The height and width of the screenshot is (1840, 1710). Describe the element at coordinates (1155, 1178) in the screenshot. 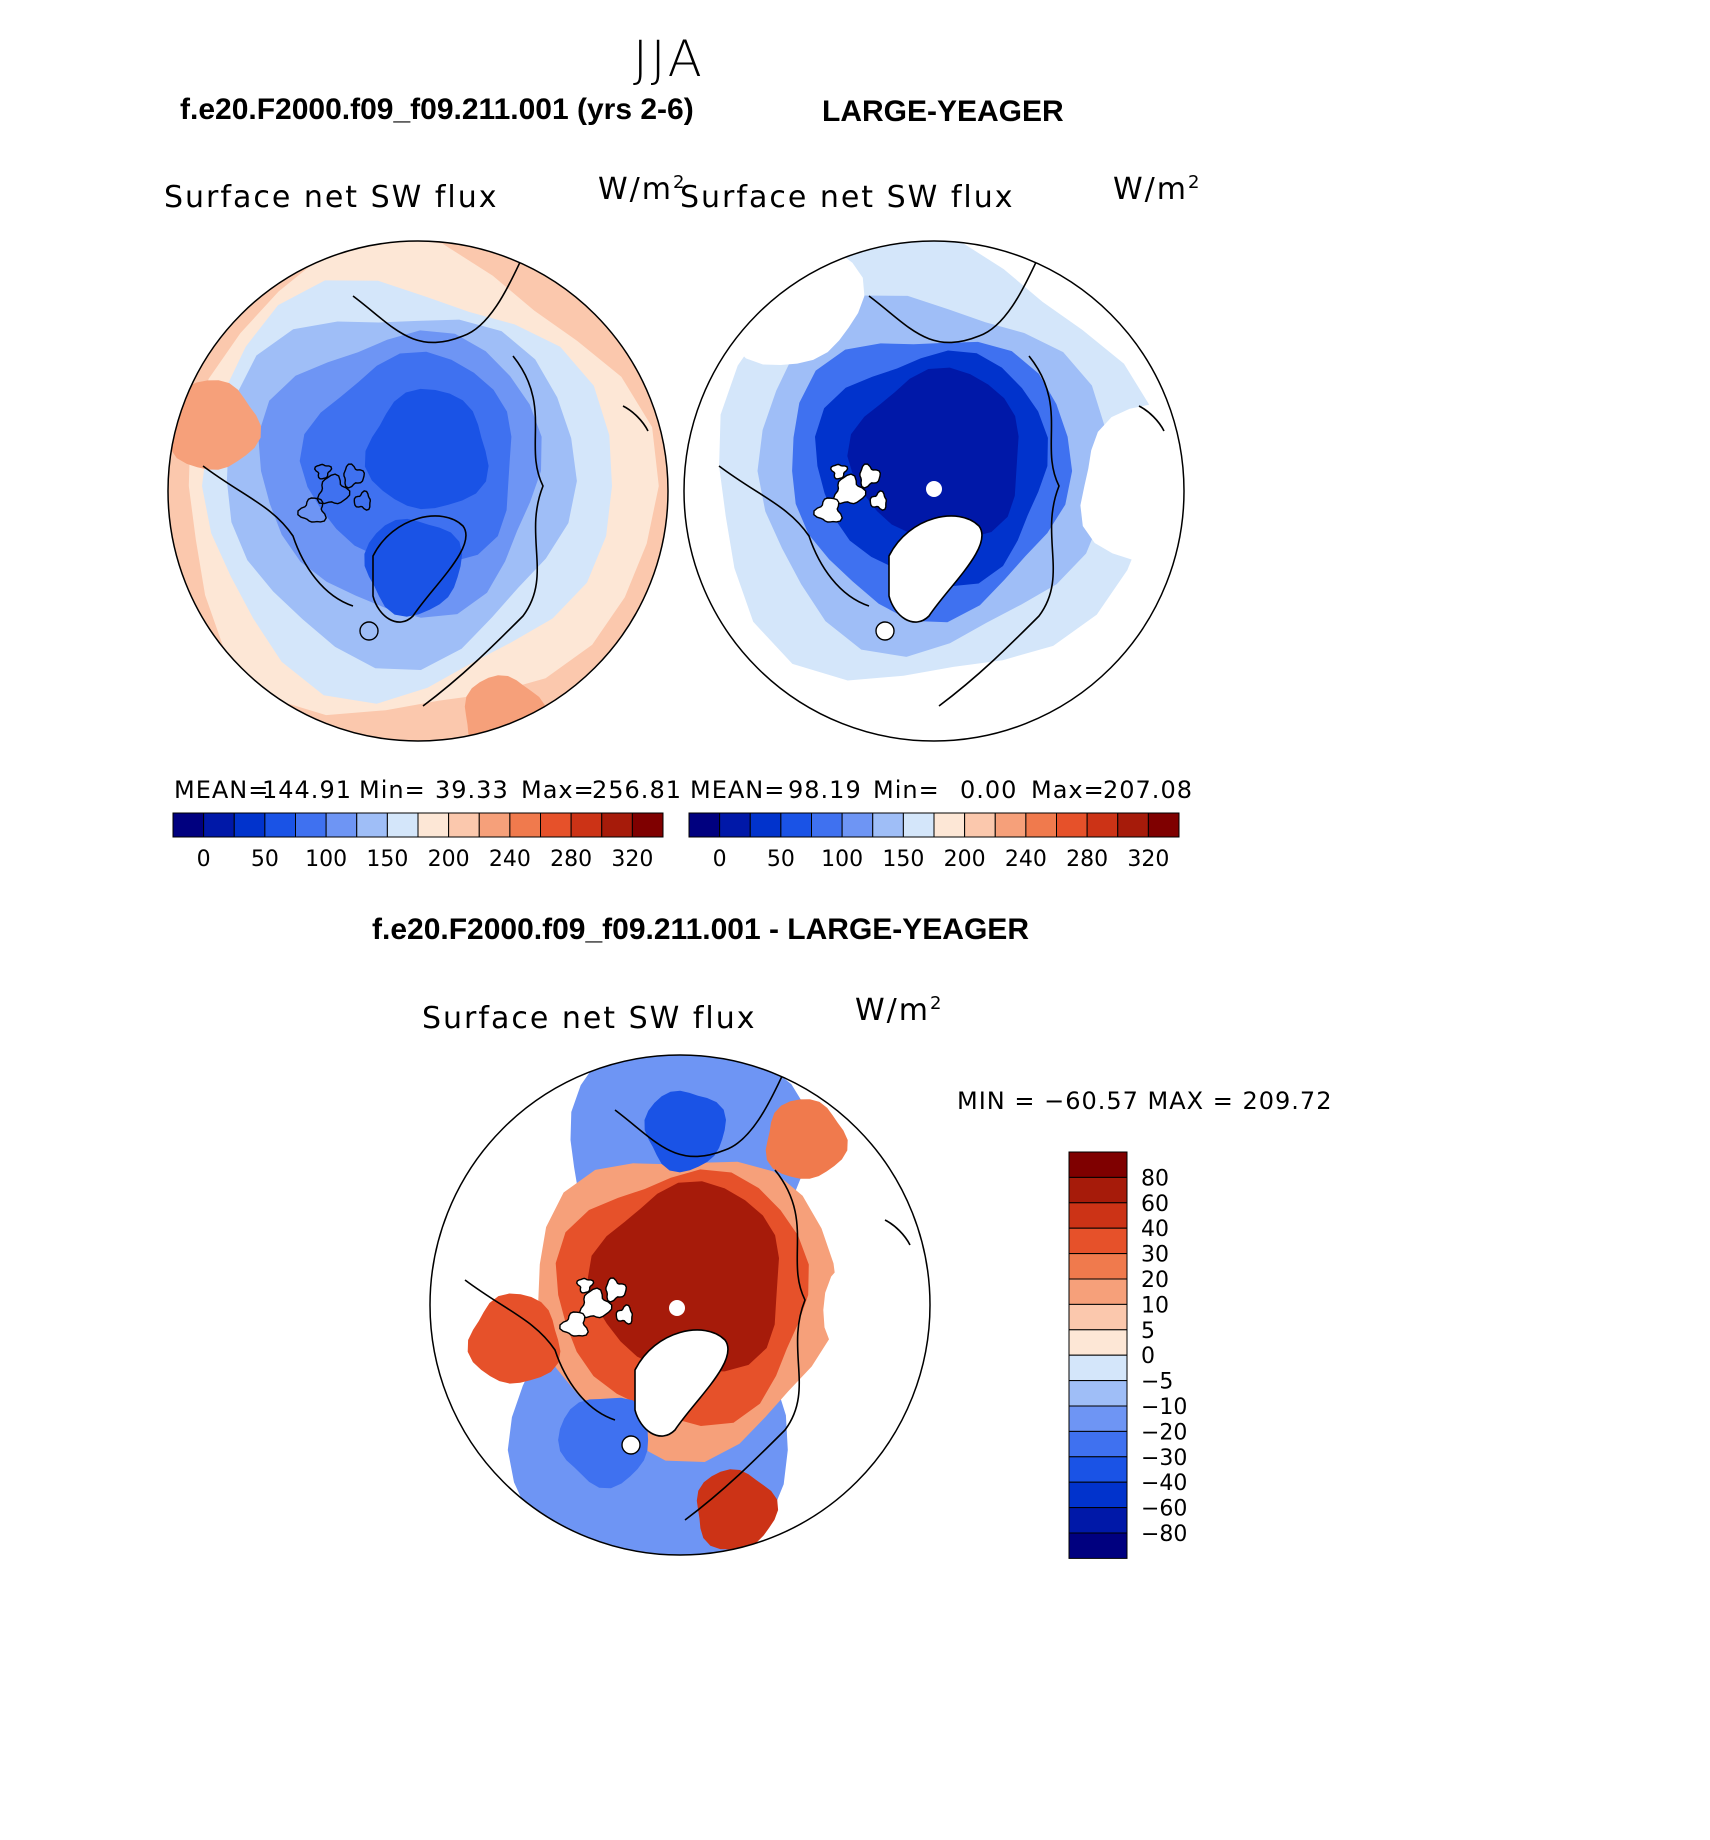

I see `panel3-colorbar-tick-label: 80` at that location.